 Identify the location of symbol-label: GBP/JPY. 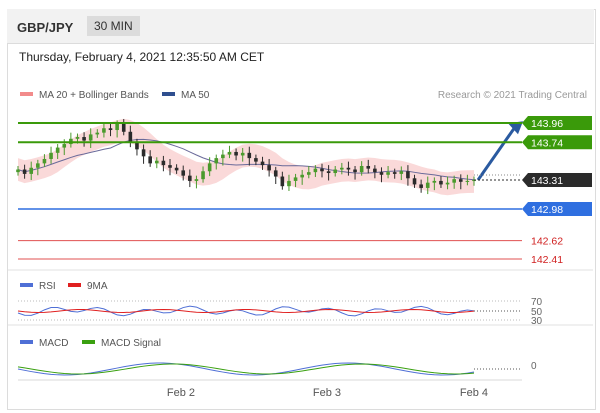
(45, 27).